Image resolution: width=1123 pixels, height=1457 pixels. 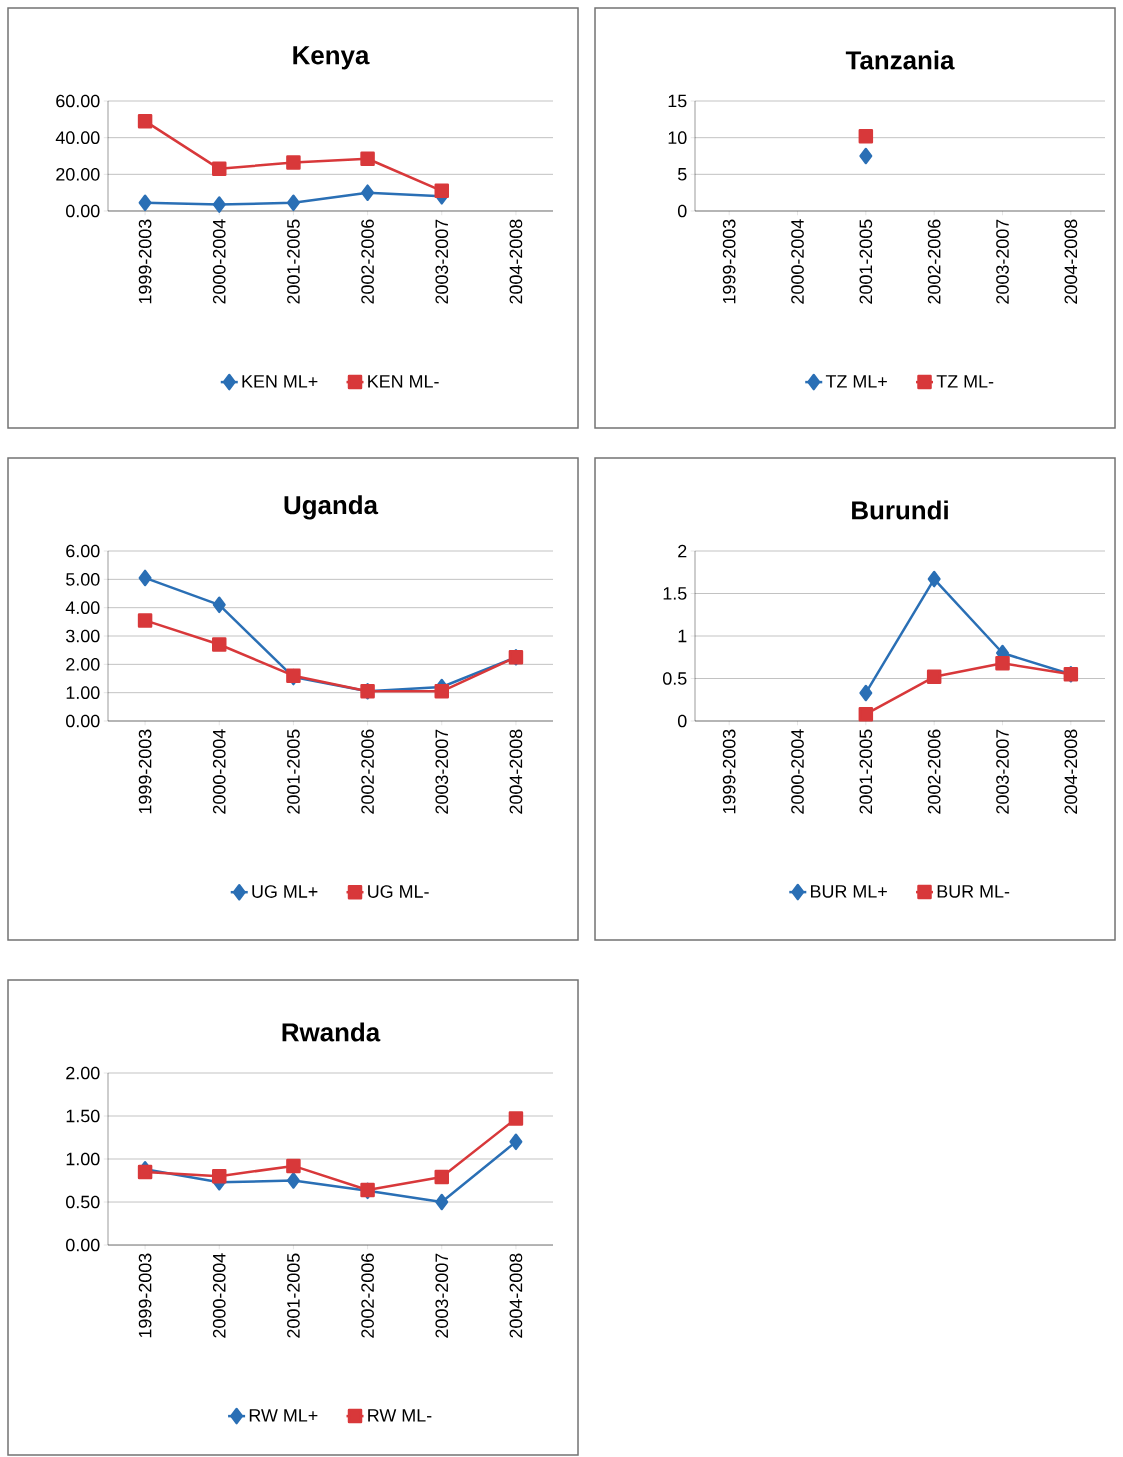 I want to click on chart-title: Rwanda, so click(x=331, y=1032).